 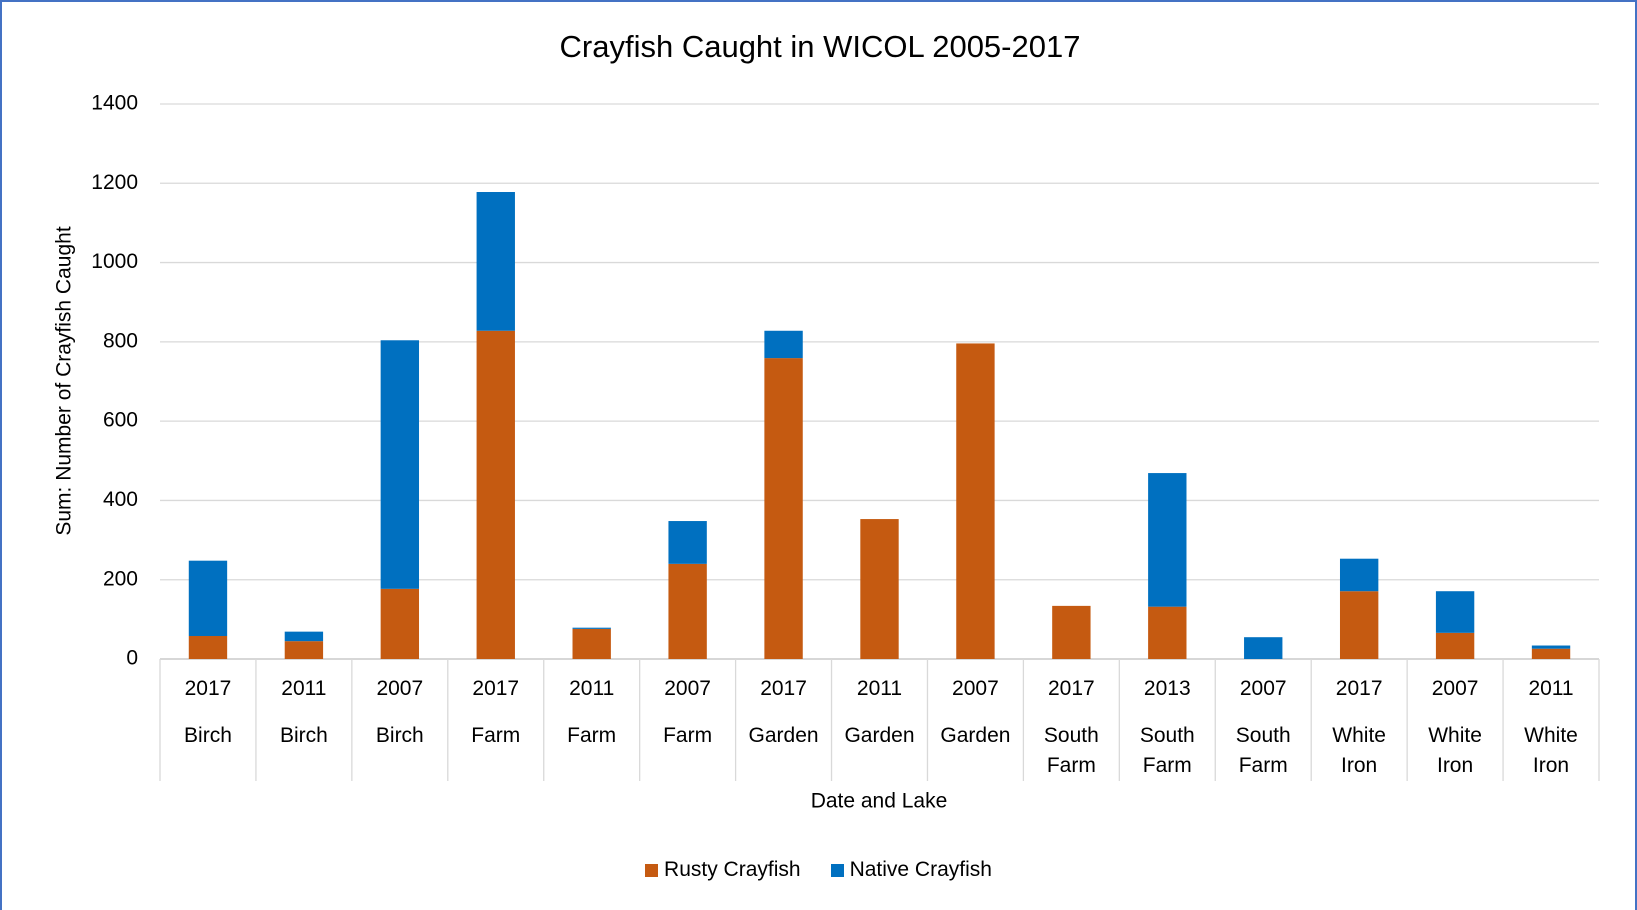 I want to click on y-tick-label: 200, so click(x=120, y=578).